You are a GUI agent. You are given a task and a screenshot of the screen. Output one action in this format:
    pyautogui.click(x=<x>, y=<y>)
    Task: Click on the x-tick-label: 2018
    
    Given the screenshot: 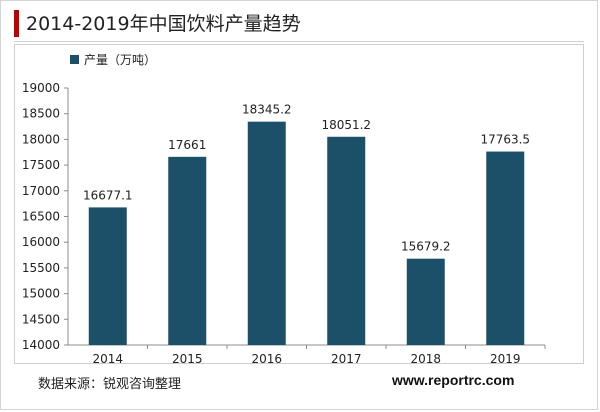 What is the action you would take?
    pyautogui.click(x=425, y=359)
    